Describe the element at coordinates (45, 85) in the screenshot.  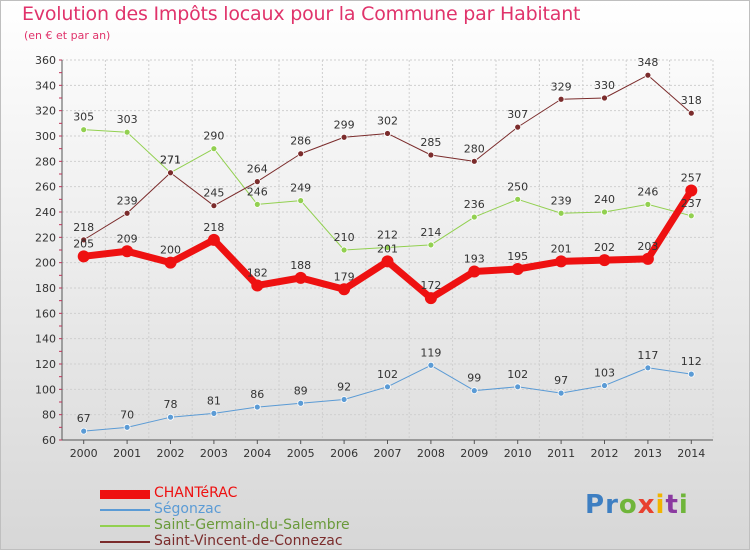
I see `y-tick-label: 340` at that location.